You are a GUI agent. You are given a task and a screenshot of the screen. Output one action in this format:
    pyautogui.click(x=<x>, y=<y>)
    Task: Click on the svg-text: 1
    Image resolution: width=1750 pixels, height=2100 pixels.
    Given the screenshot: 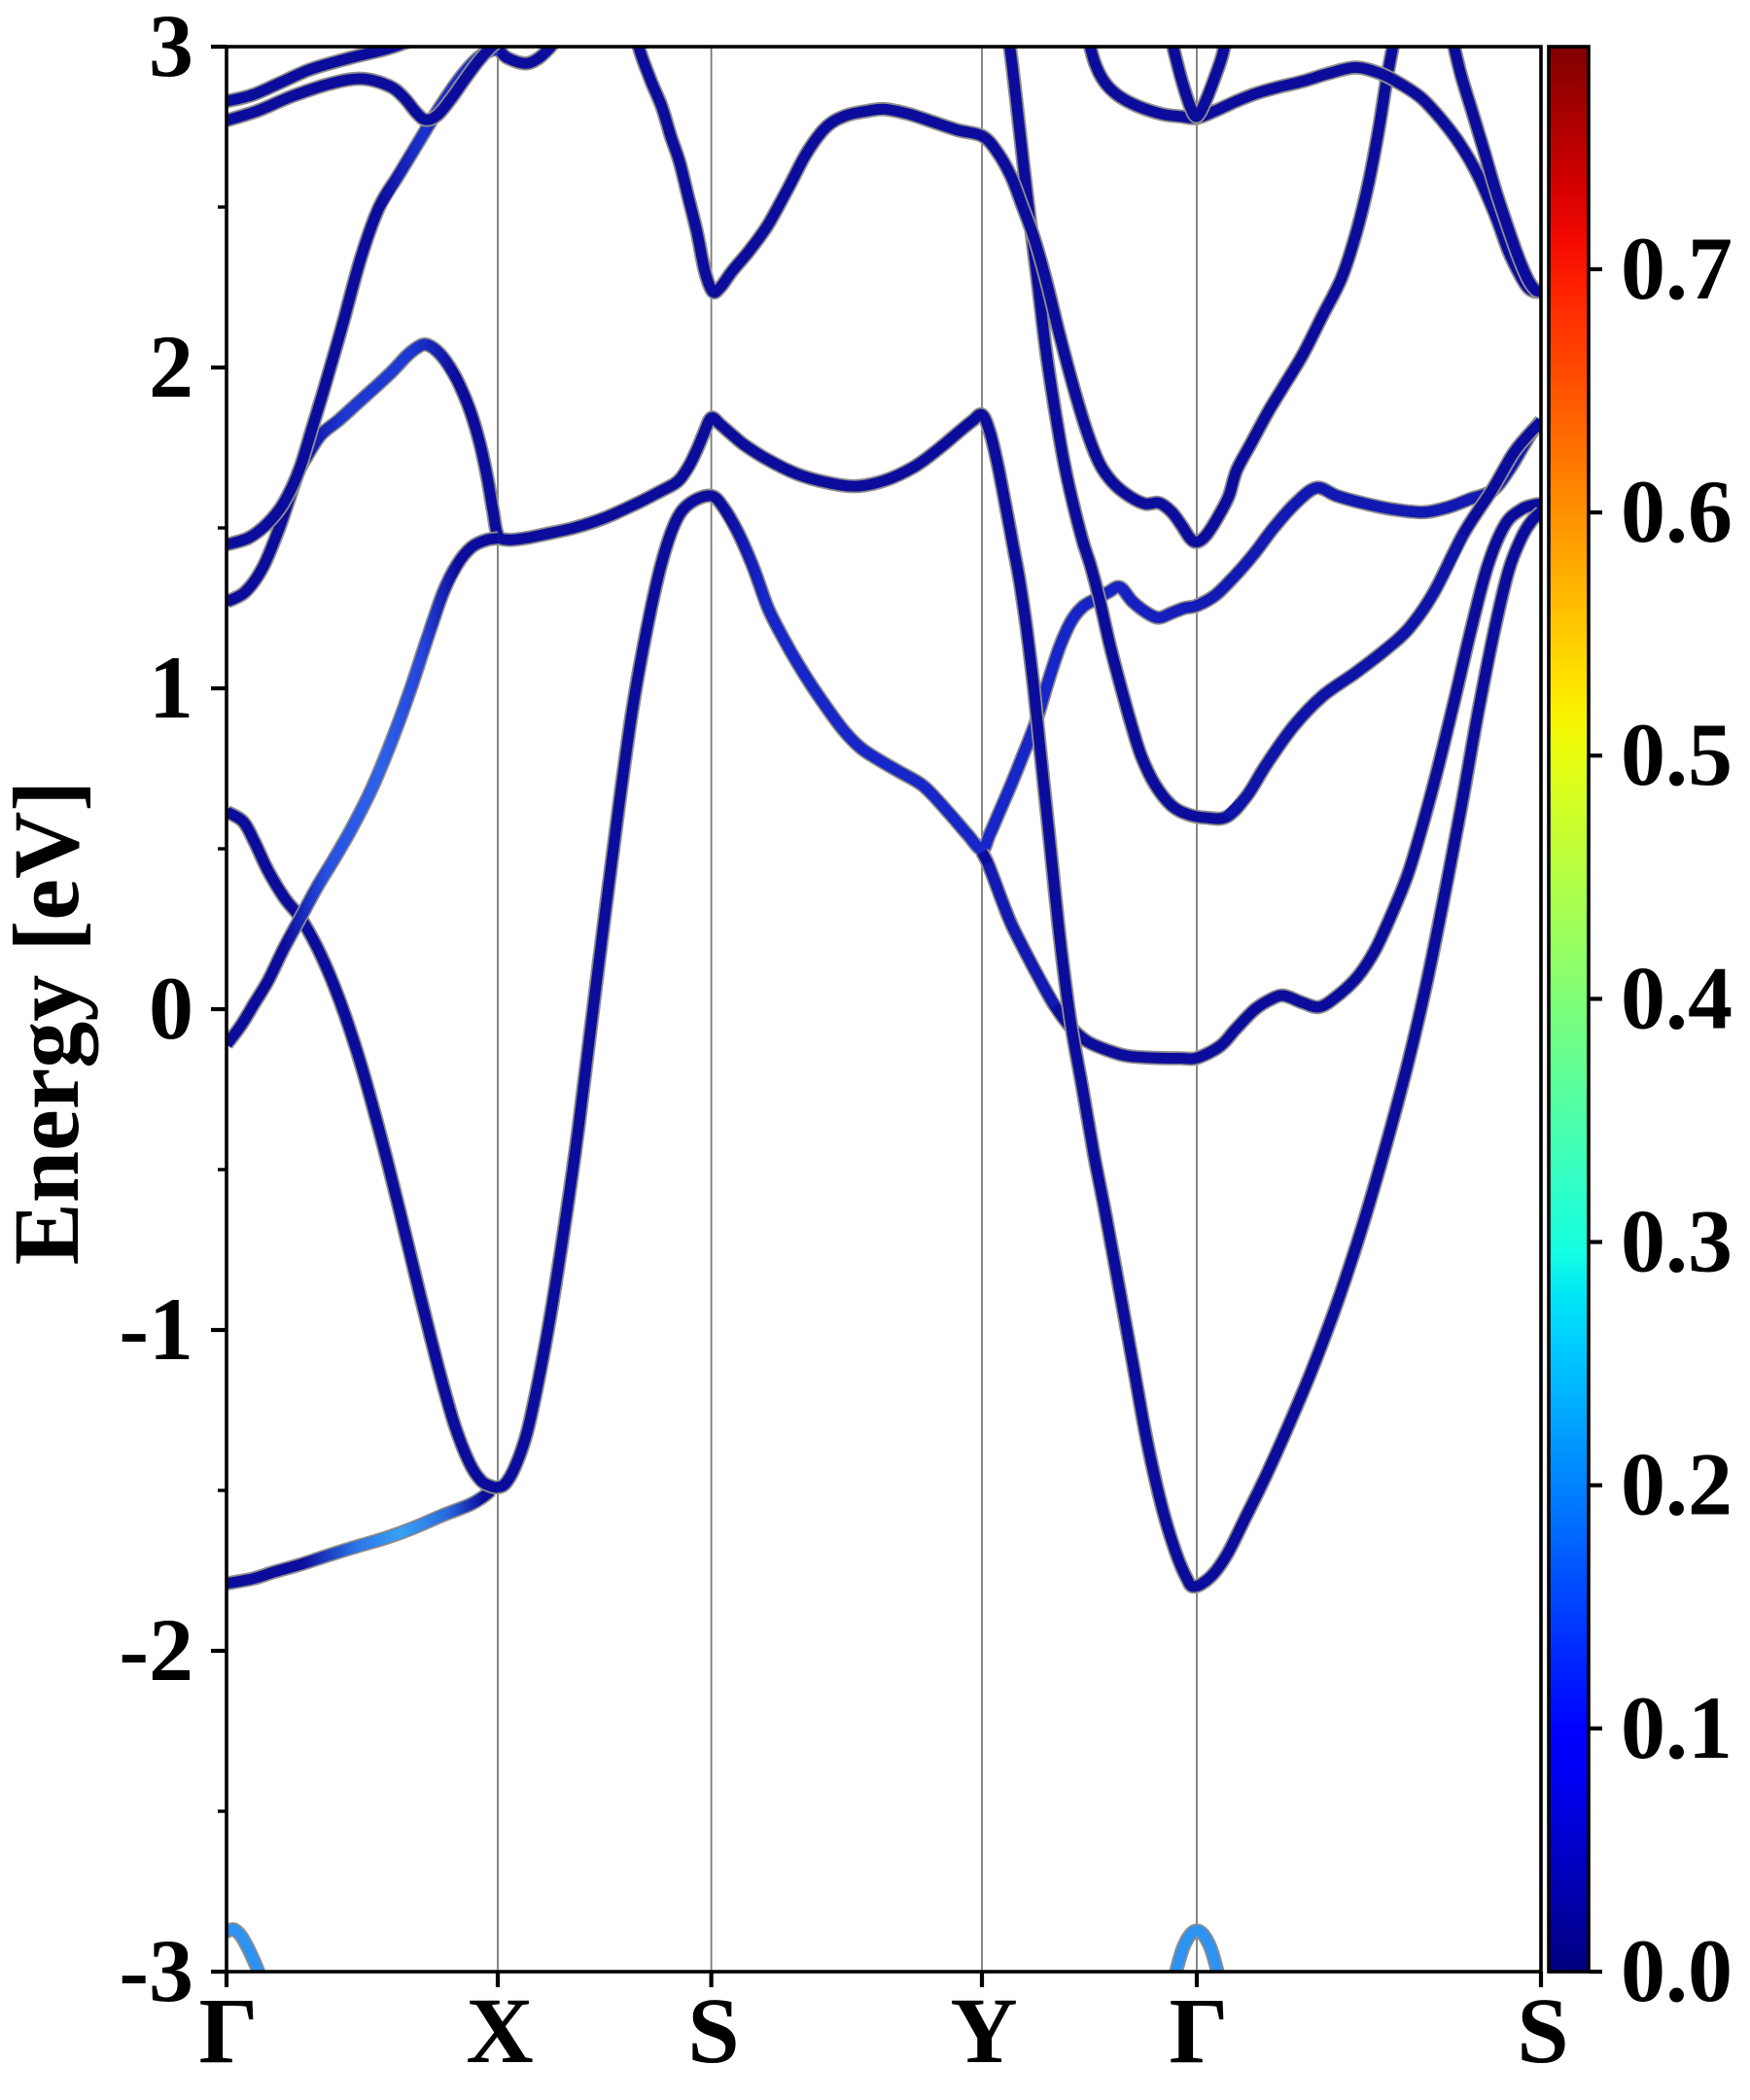 What is the action you would take?
    pyautogui.click(x=171, y=687)
    